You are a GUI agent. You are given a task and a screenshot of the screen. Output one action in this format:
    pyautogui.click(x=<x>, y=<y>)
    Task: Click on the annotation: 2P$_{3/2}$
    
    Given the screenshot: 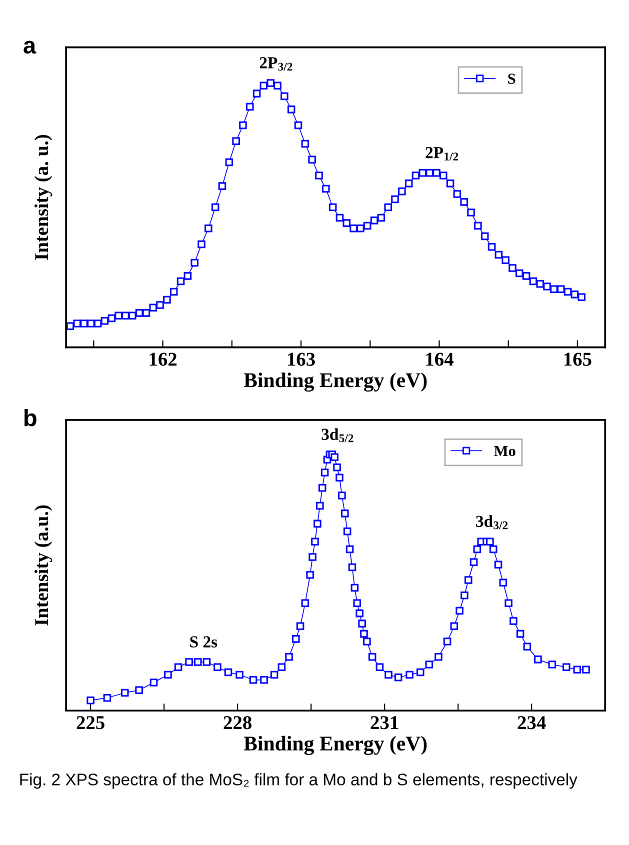 What is the action you would take?
    pyautogui.click(x=276, y=64)
    